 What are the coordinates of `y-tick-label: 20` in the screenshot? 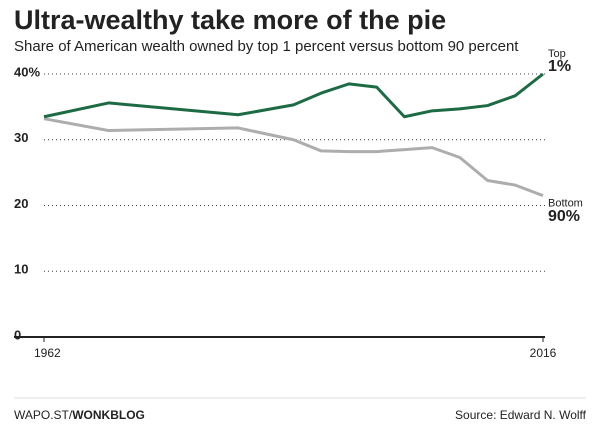 It's located at (21, 203).